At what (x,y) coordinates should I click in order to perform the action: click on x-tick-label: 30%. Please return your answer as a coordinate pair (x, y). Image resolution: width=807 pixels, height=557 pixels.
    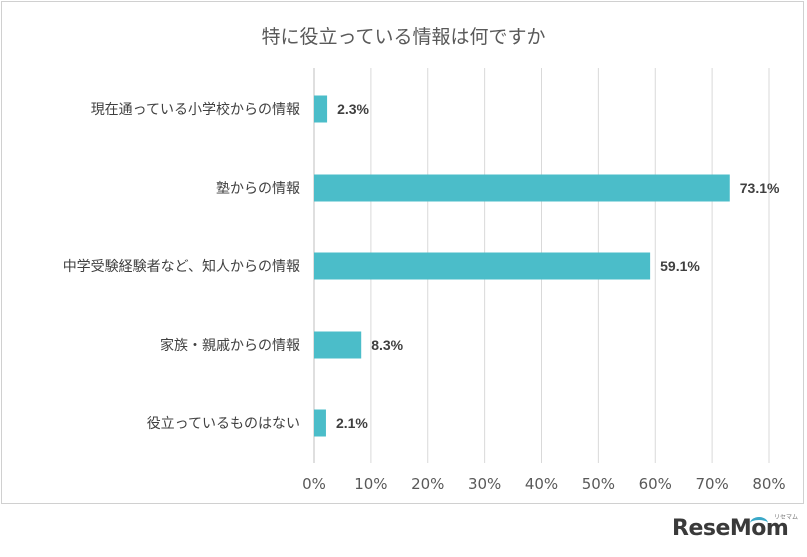
    Looking at the image, I should click on (484, 484).